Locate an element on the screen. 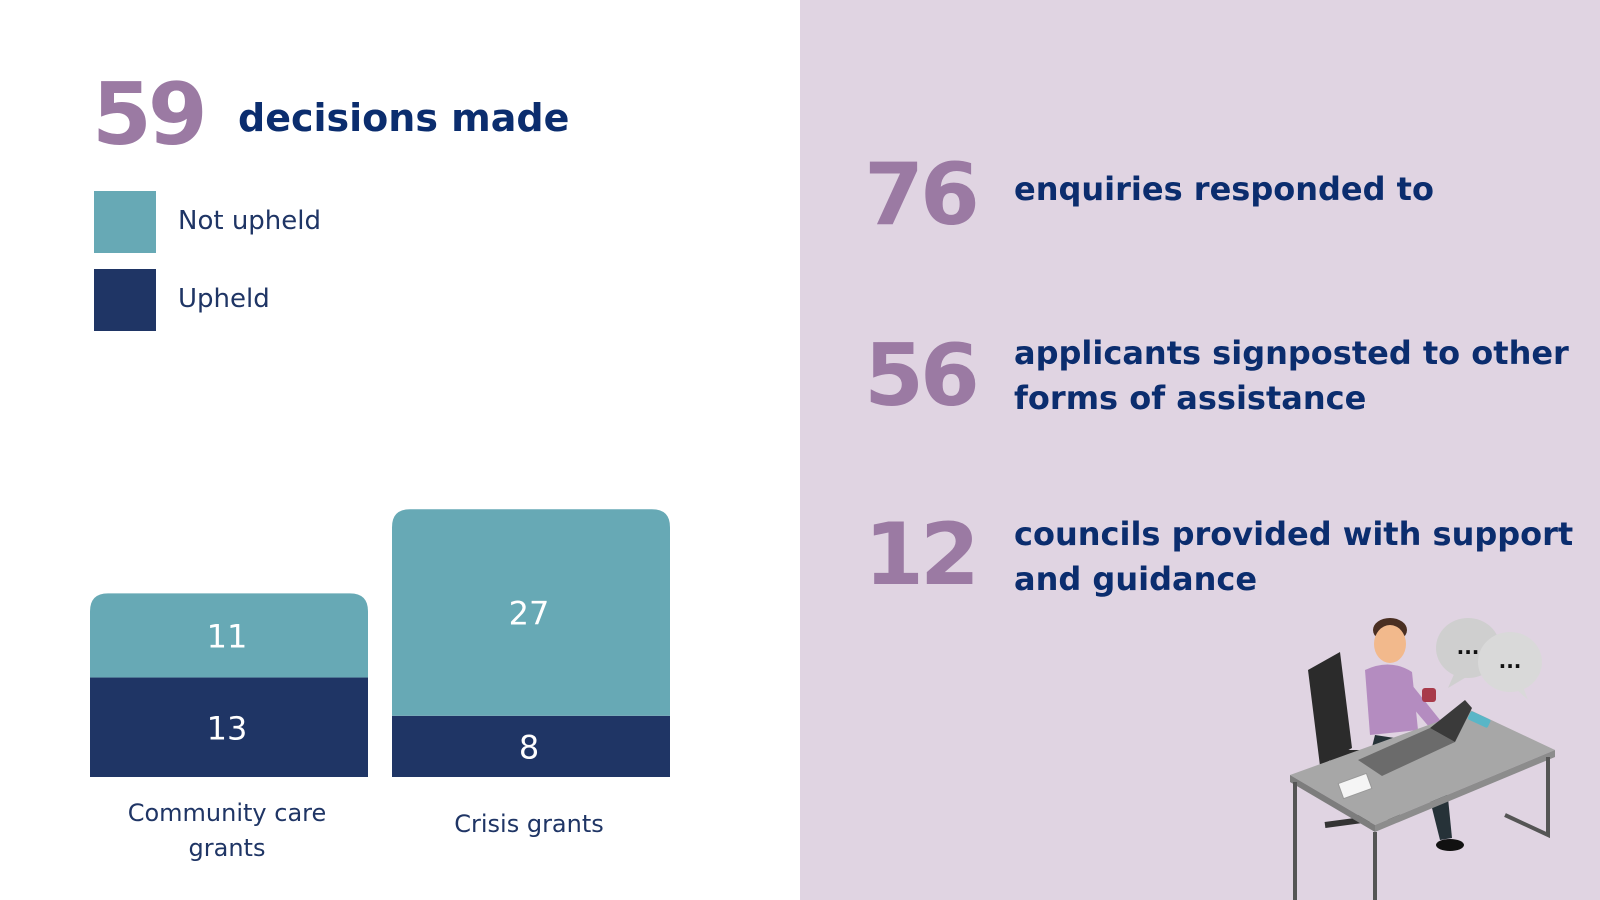 The height and width of the screenshot is (900, 1600). legend-label-not-upheld: Not upheld is located at coordinates (249, 221).